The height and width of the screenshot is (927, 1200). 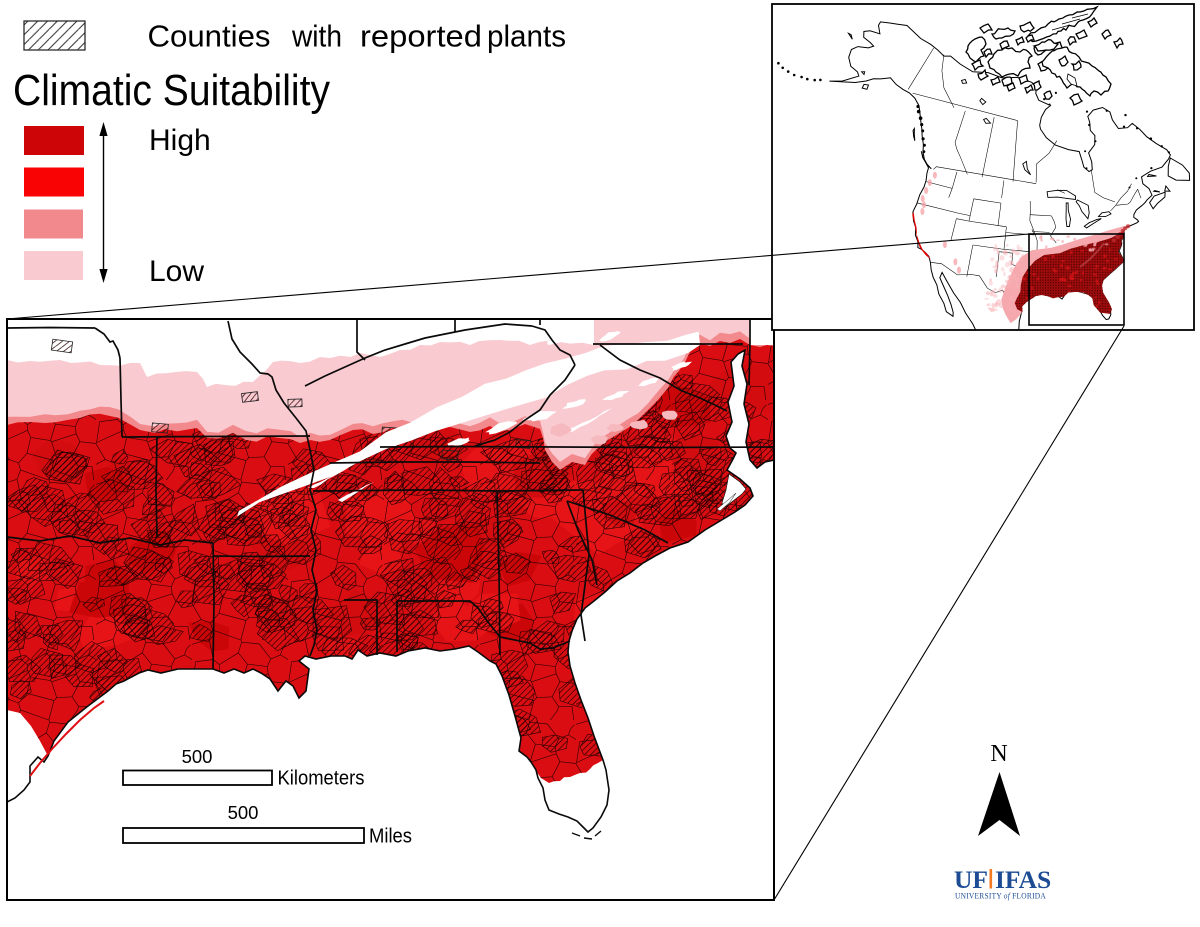 What do you see at coordinates (971, 879) in the screenshot?
I see `svg-text: UF` at bounding box center [971, 879].